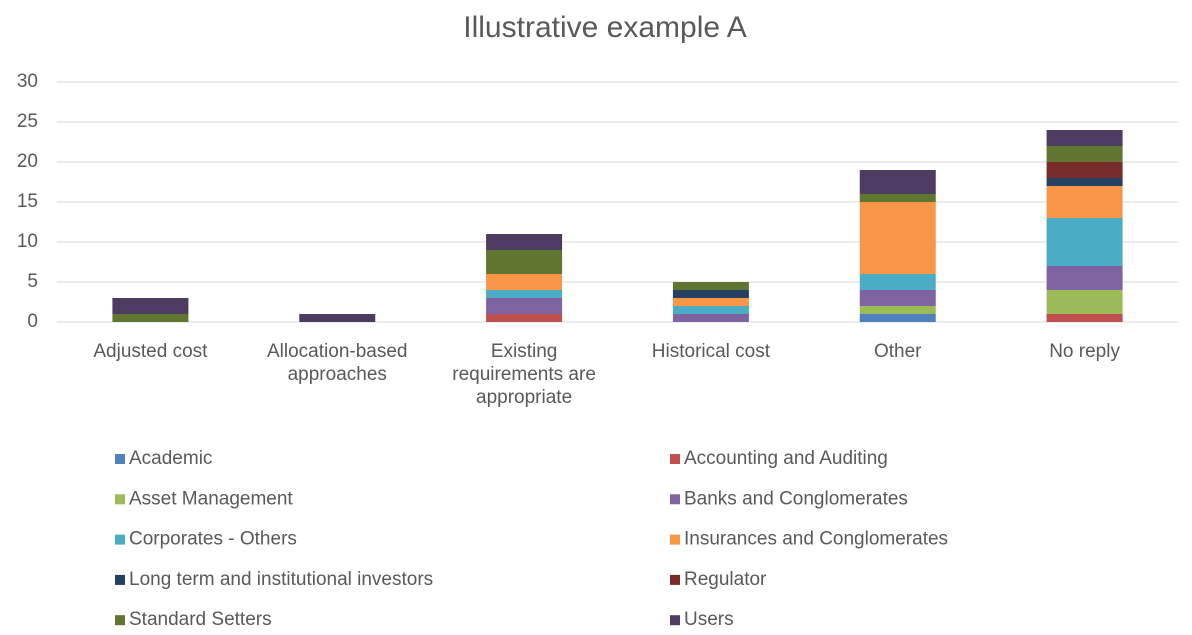 This screenshot has width=1192, height=635. I want to click on legend-label: Long term and institutional investors, so click(281, 579).